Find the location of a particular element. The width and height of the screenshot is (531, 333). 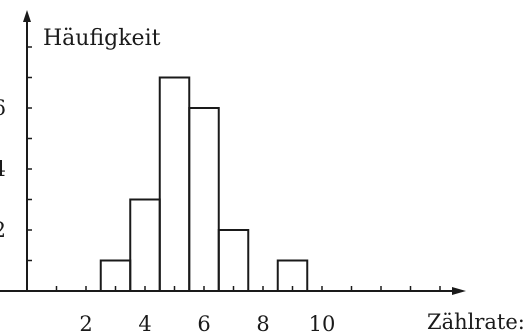

x-axis-arrow is located at coordinates (459, 291).